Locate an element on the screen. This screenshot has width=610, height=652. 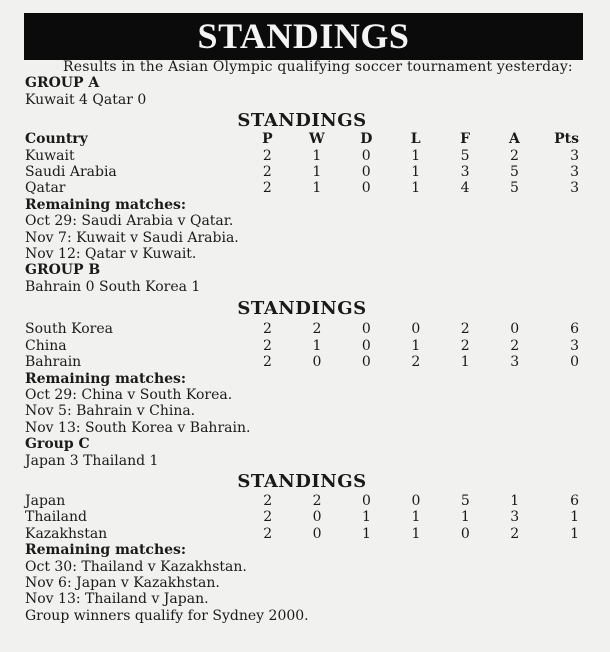
cell: Saudi Arabia is located at coordinates (71, 172).